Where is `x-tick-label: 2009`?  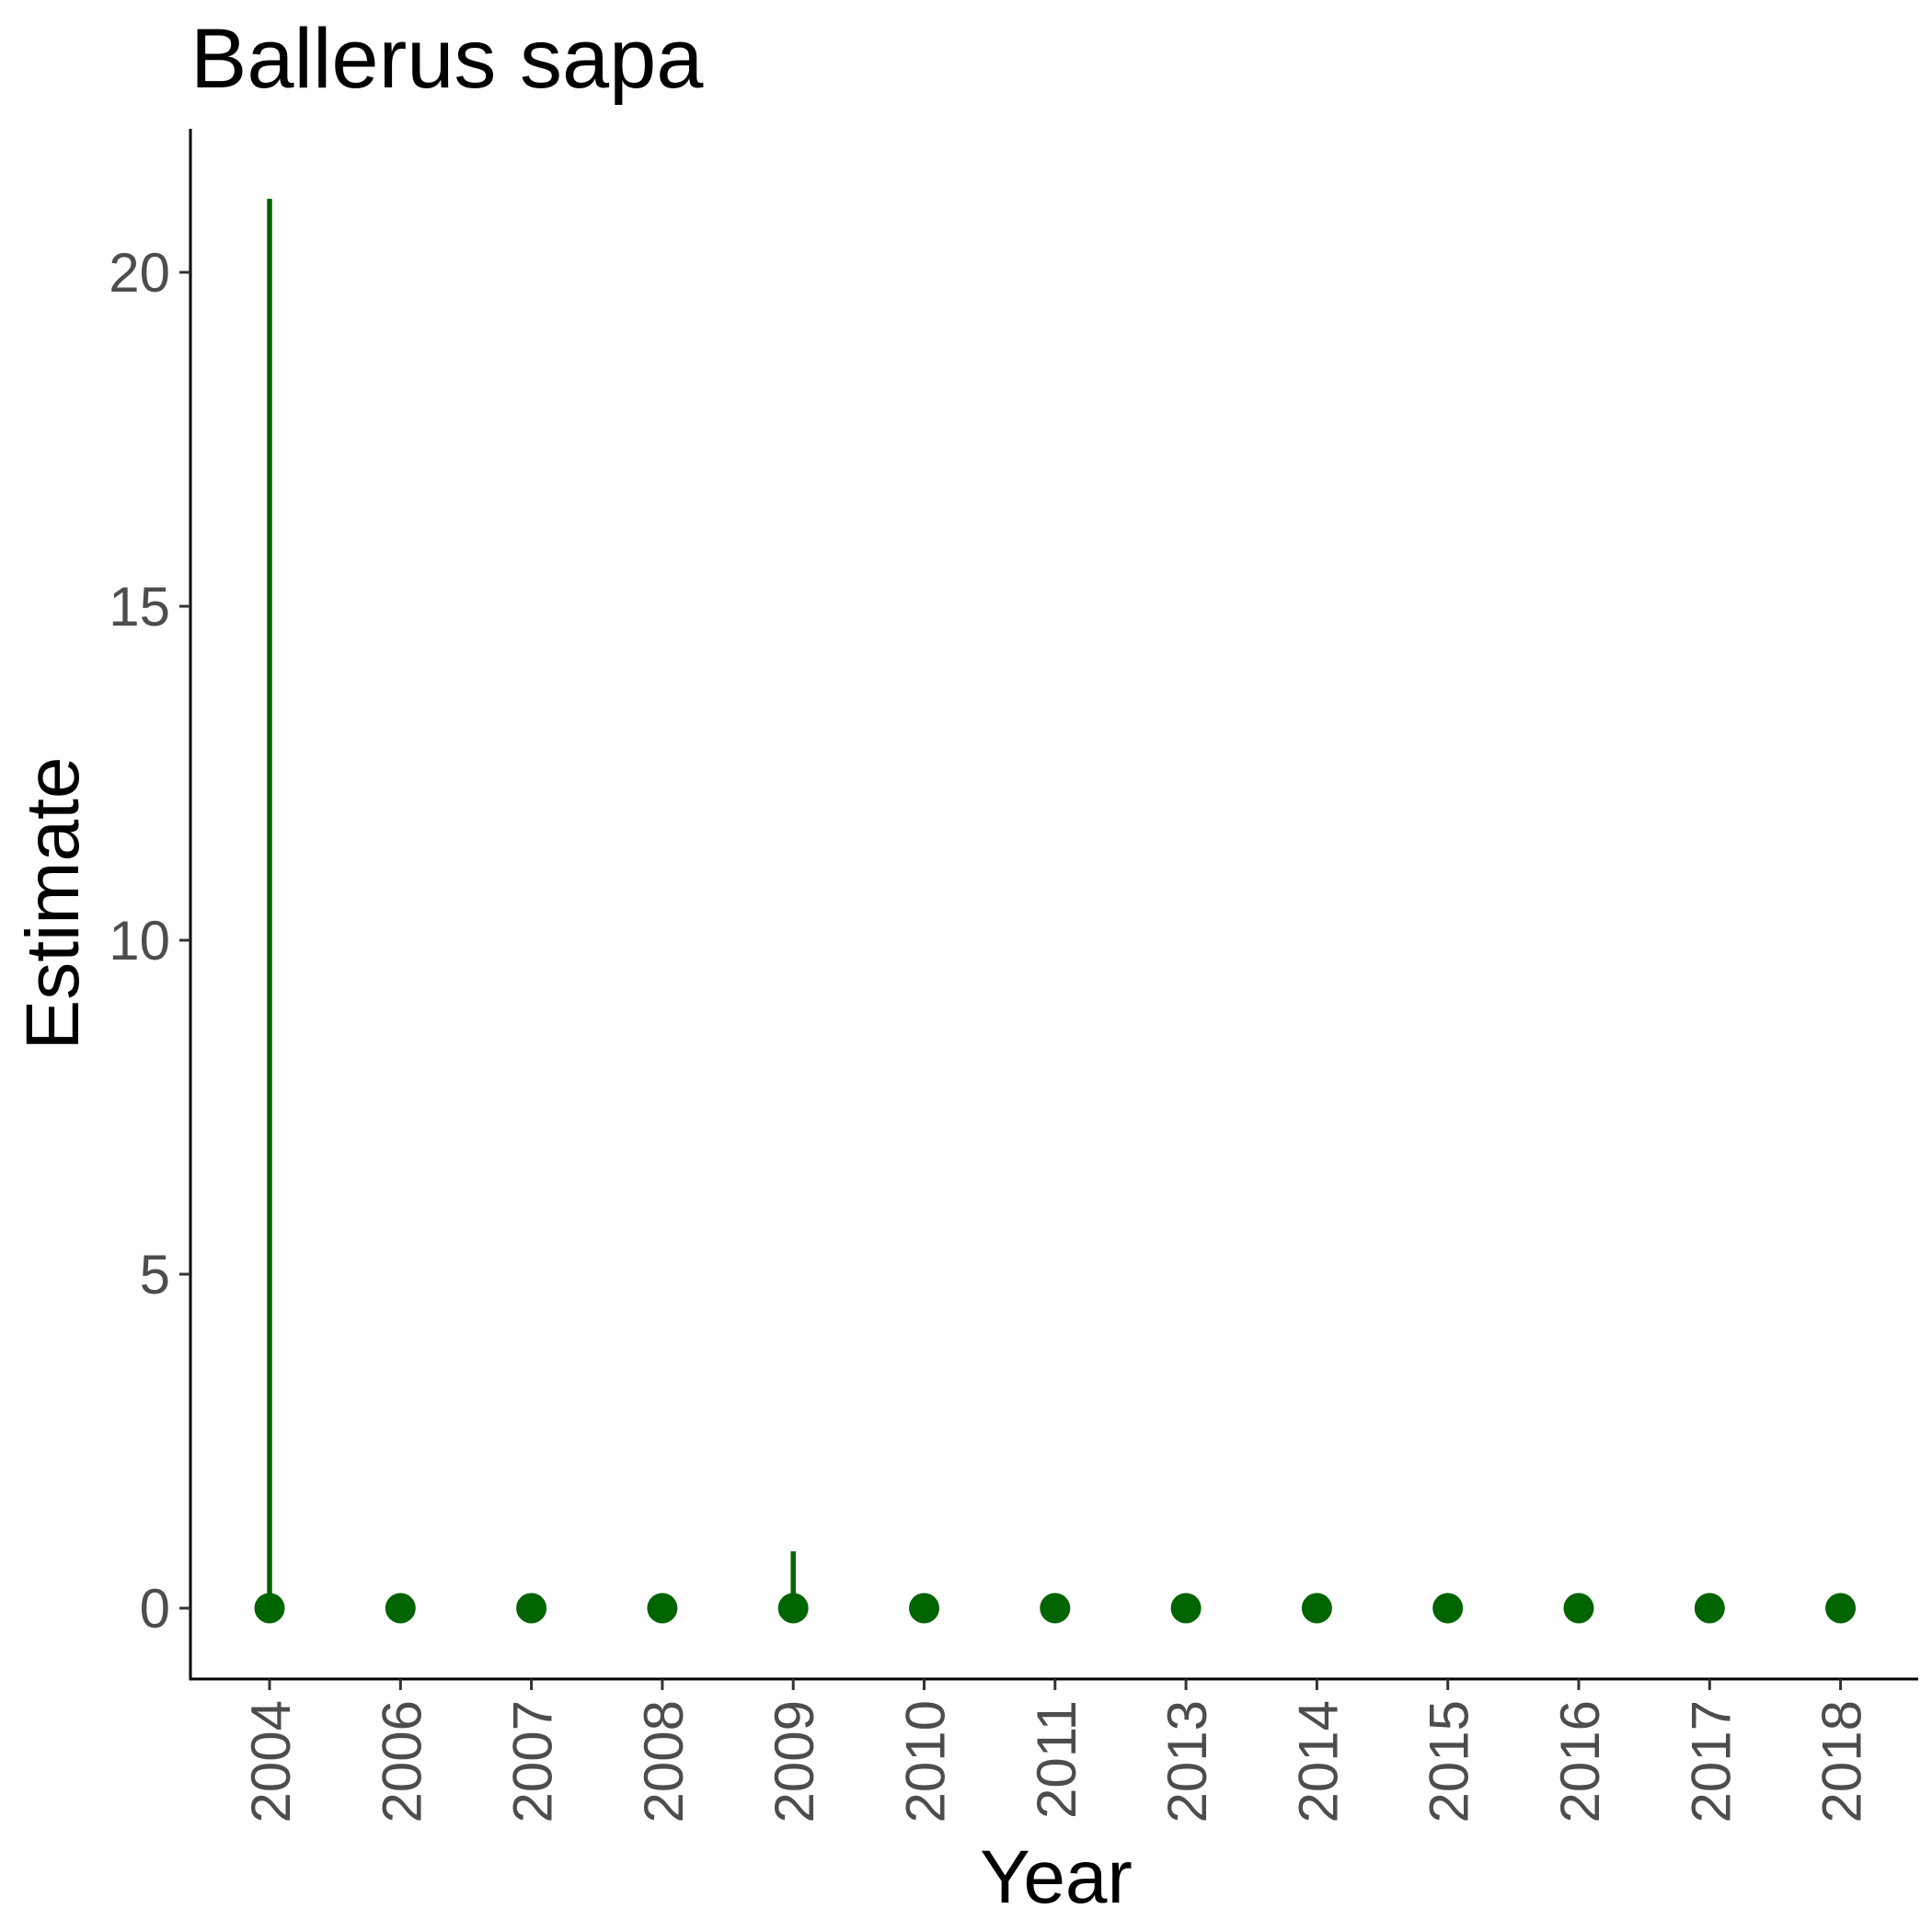
x-tick-label: 2009 is located at coordinates (794, 1761).